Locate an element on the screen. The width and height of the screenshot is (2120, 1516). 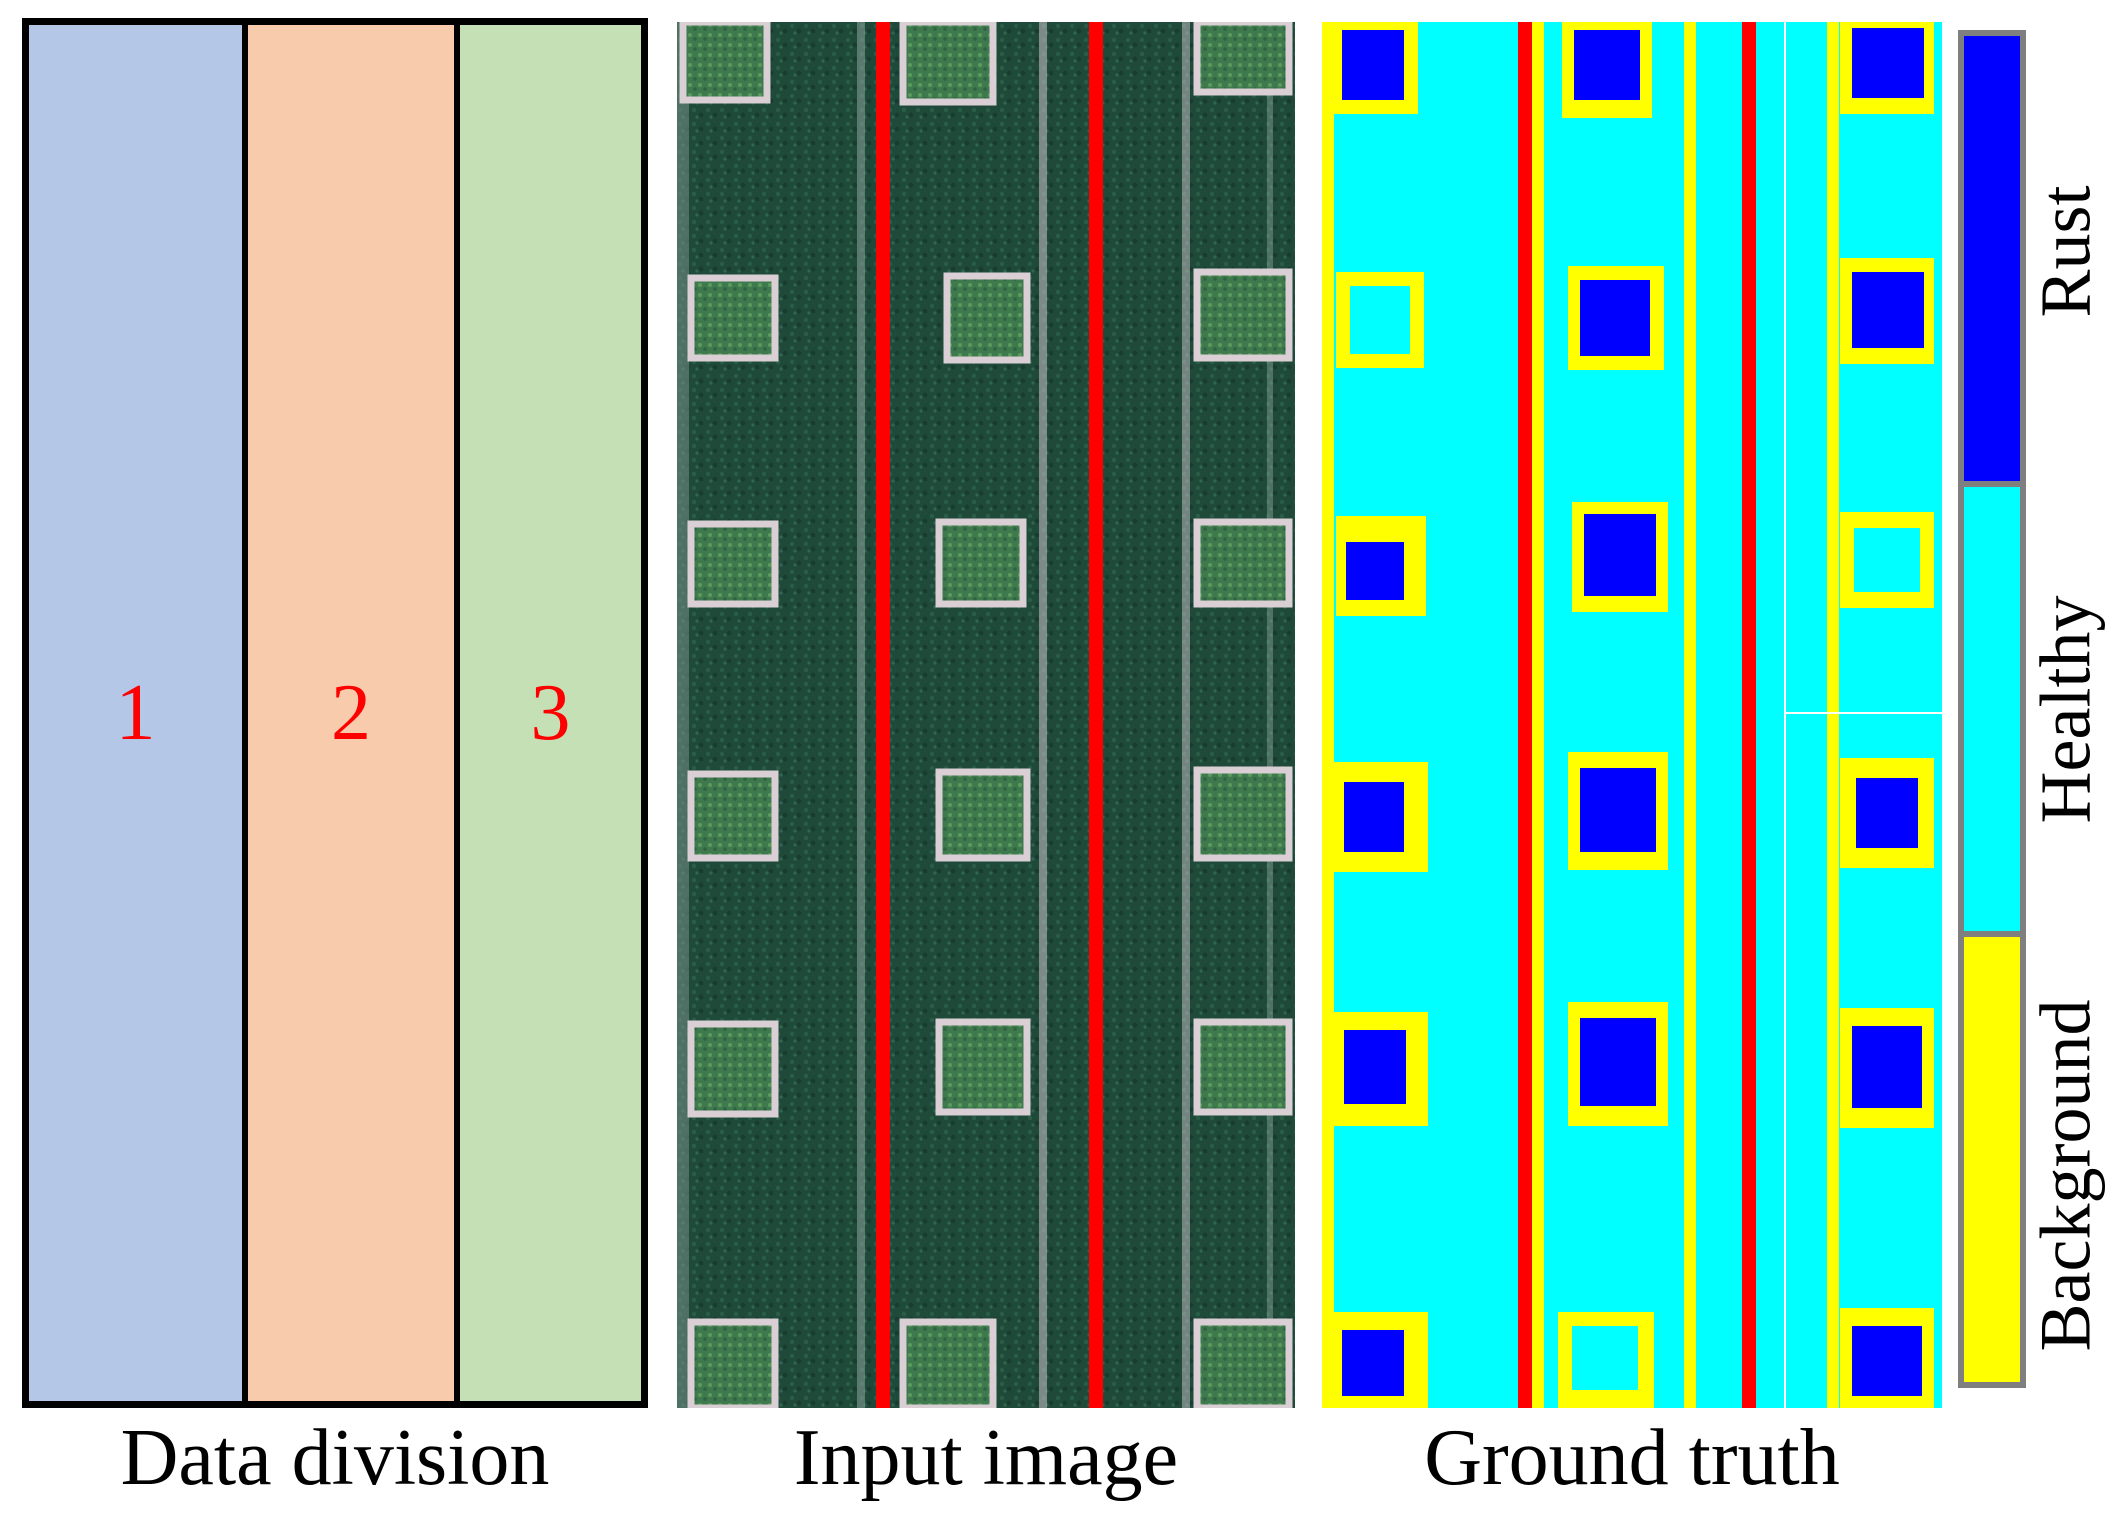
region-2-label: 2 is located at coordinates (351, 712).